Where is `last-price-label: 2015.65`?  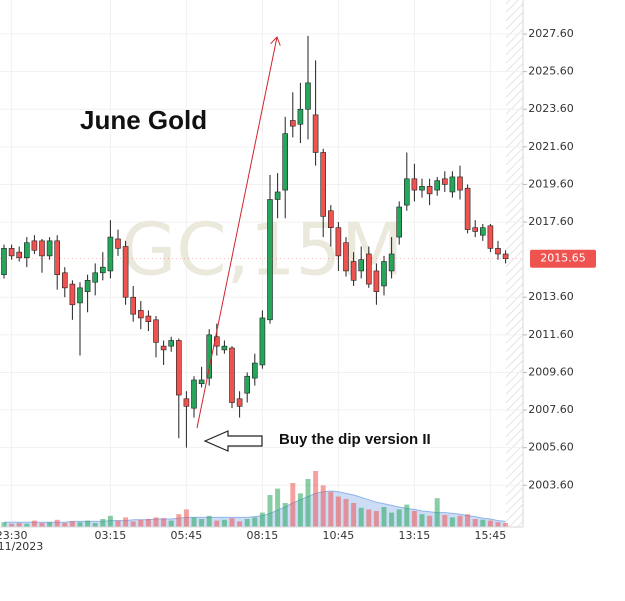
last-price-label: 2015.65 is located at coordinates (563, 258).